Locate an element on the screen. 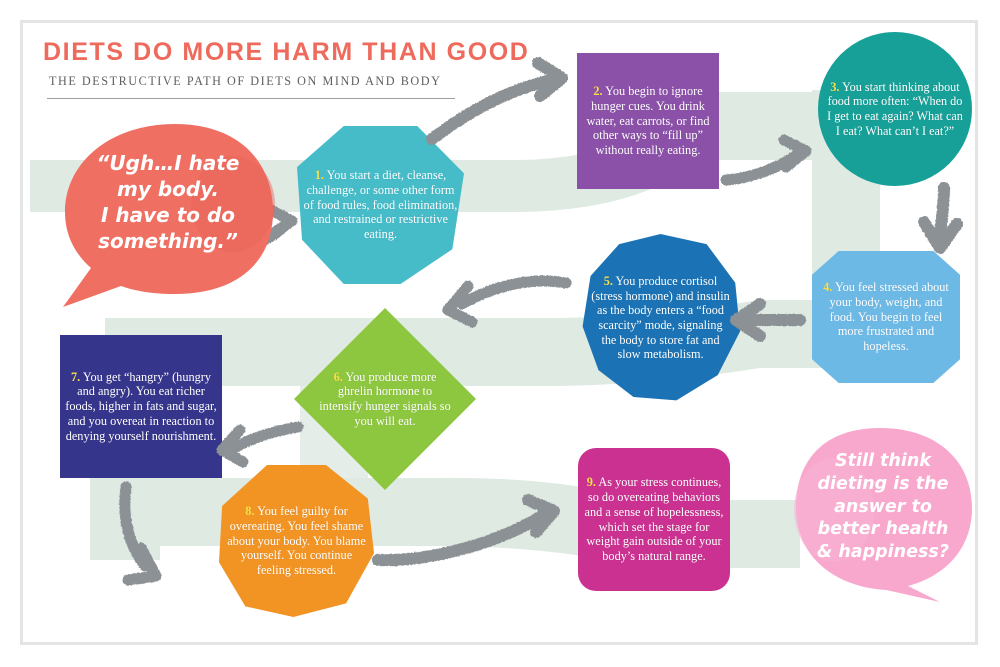  step-8-number: 8. is located at coordinates (250, 511).